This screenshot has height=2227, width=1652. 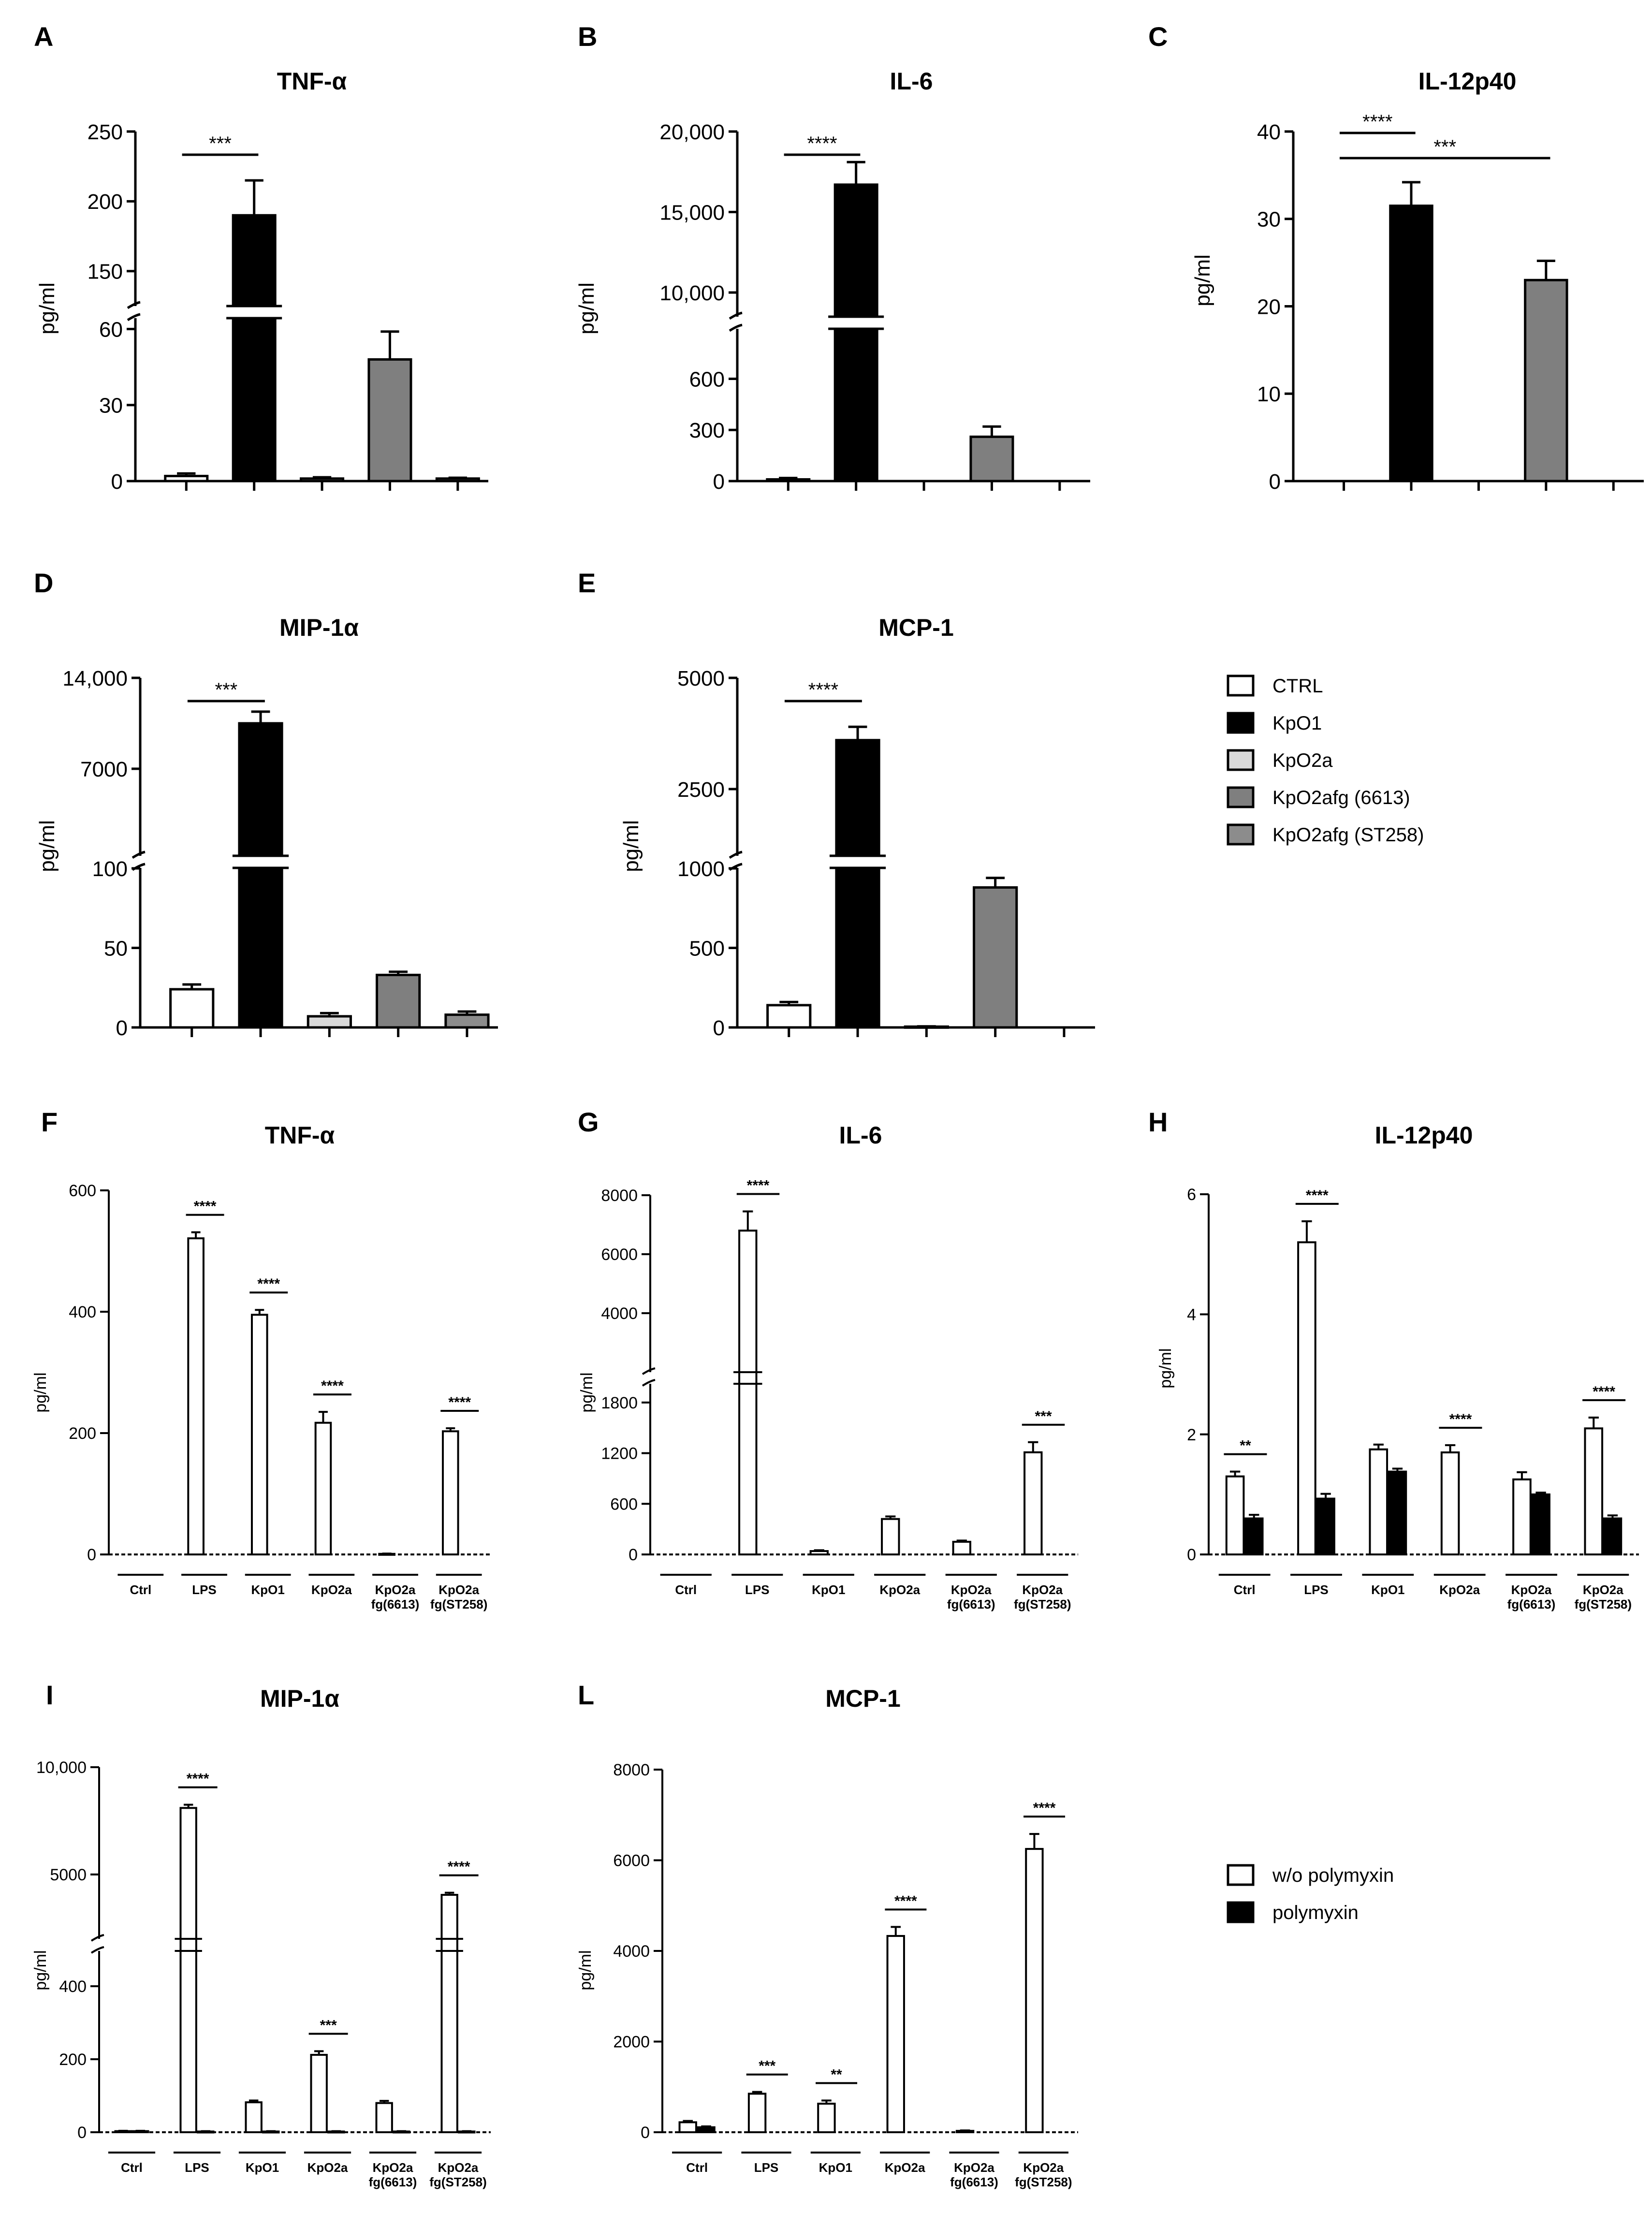 I want to click on legend-label-kpo2afg-st258: KpO2afg (ST258), so click(x=1348, y=835).